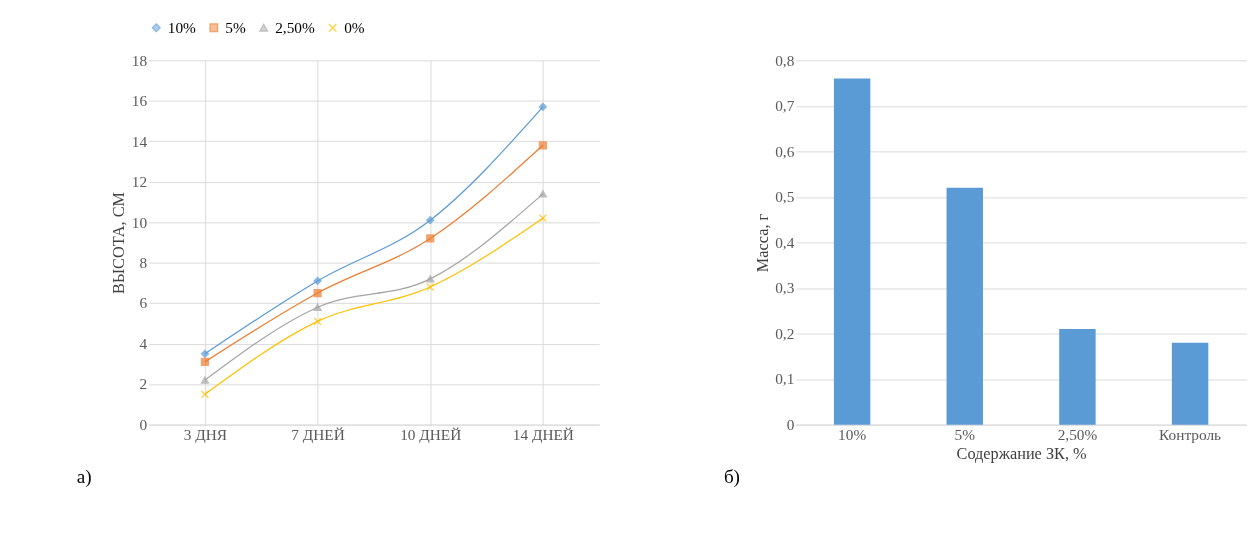  Describe the element at coordinates (785, 379) in the screenshot. I see `y-tick-label: 0,1` at that location.